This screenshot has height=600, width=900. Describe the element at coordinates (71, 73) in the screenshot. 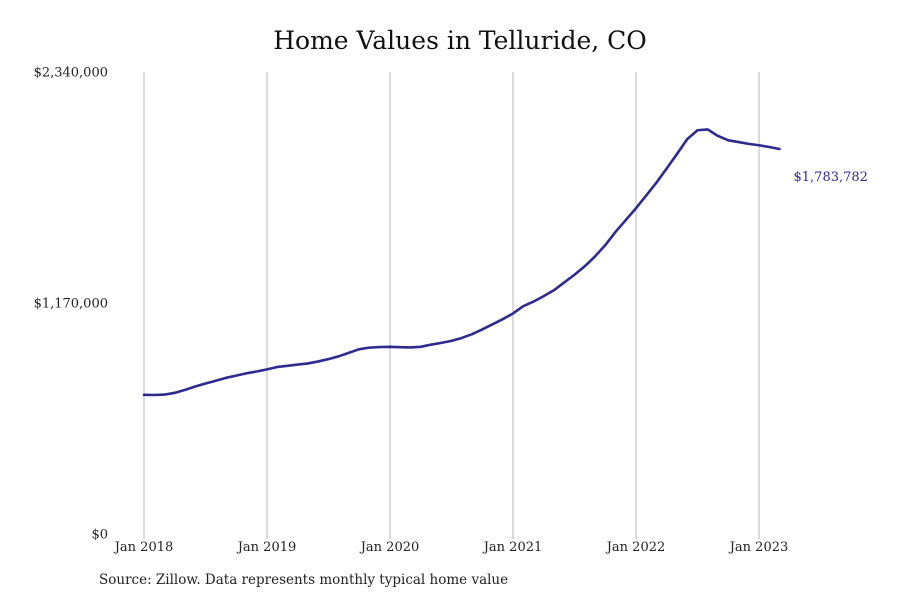

I see `y-tick-label: $2,340,000` at that location.